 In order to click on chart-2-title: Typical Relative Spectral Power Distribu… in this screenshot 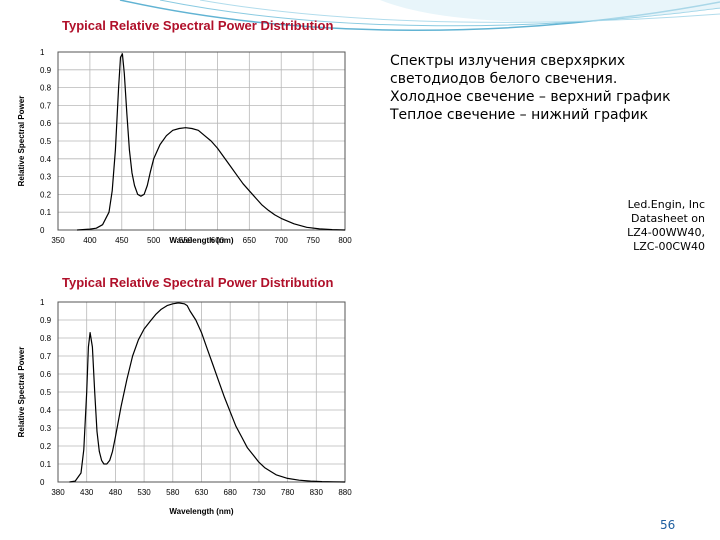, I will do `click(198, 282)`.